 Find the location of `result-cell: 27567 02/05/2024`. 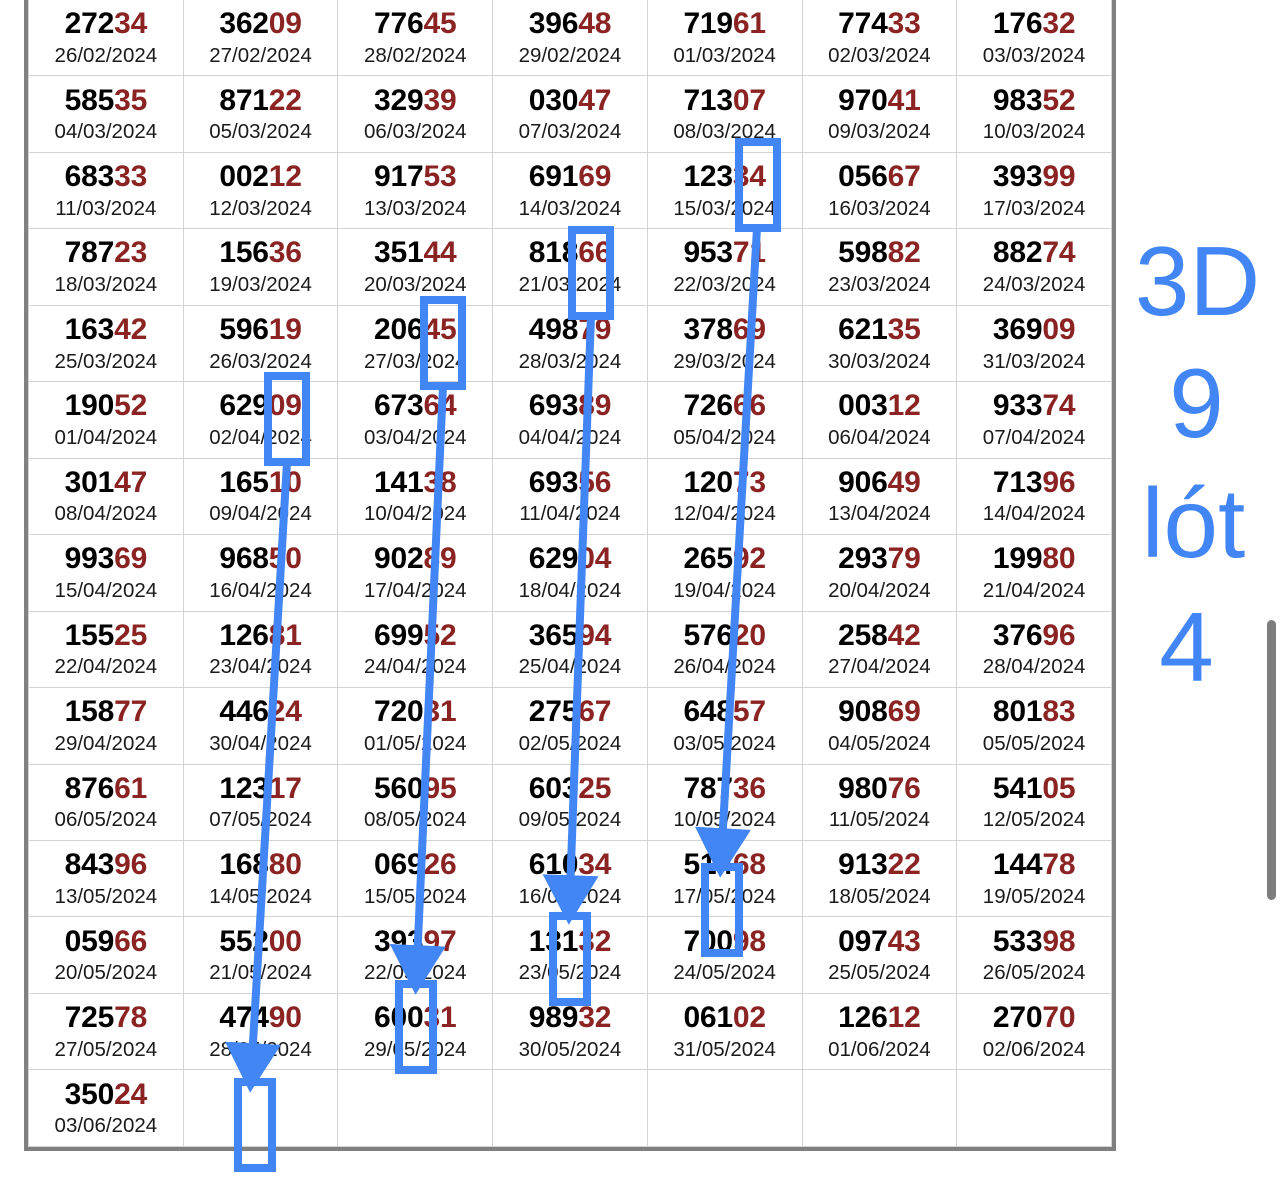

result-cell: 27567 02/05/2024 is located at coordinates (570, 726).